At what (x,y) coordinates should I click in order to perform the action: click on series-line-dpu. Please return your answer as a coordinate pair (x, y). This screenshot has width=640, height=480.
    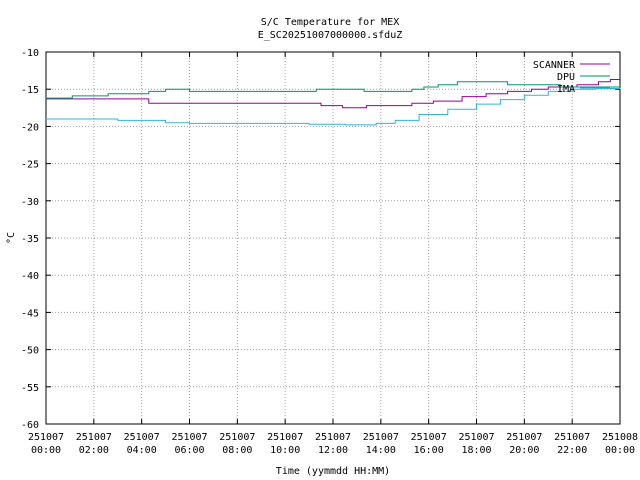
    Looking at the image, I should click on (333, 90).